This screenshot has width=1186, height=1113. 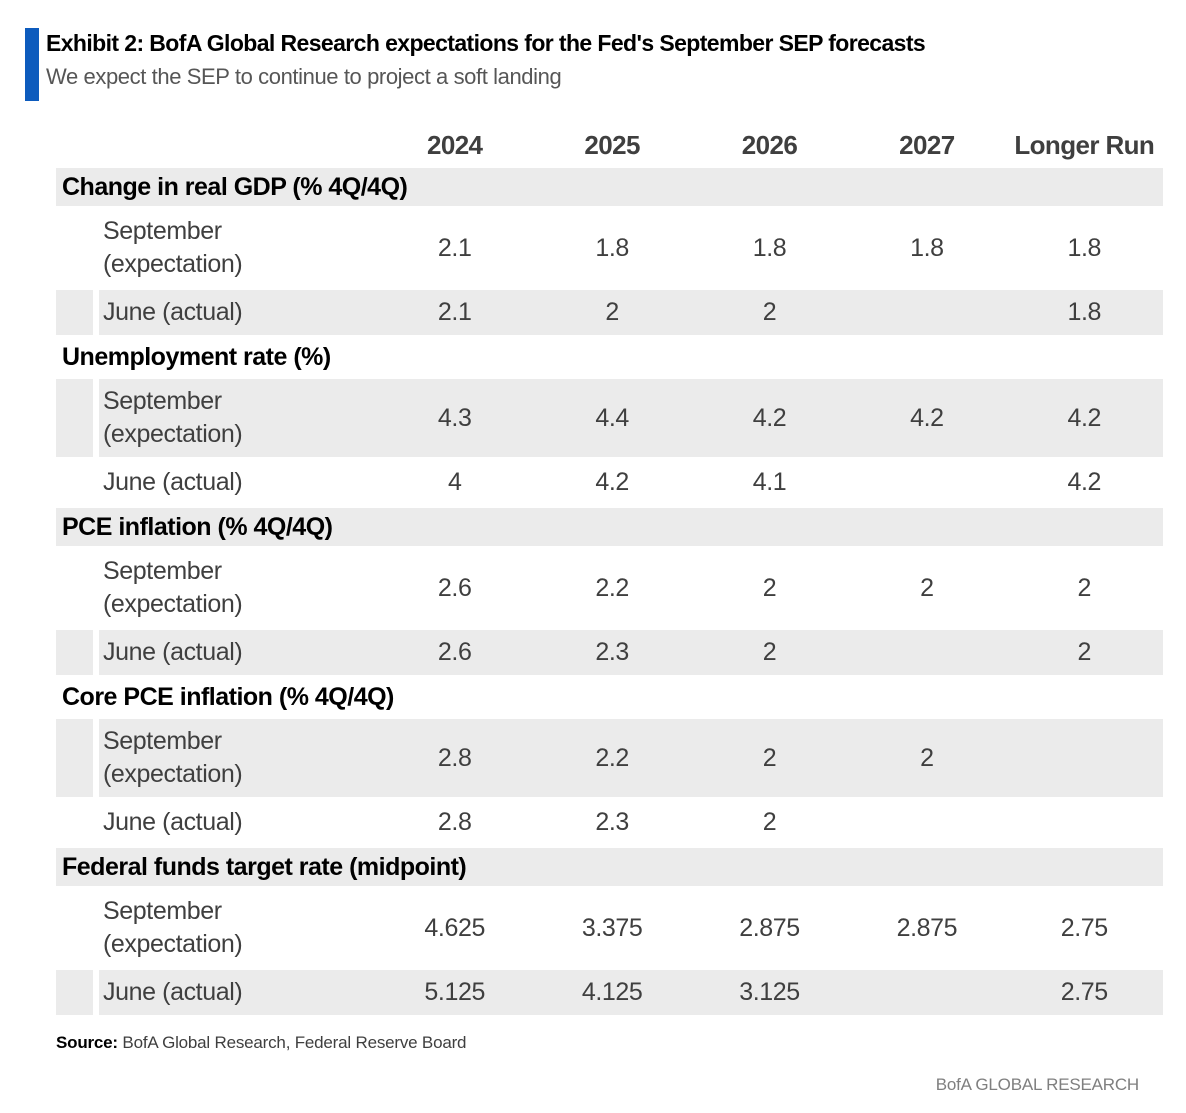 What do you see at coordinates (609, 527) in the screenshot?
I see `section-header-row: PCE inflation (% 4Q/4Q)` at bounding box center [609, 527].